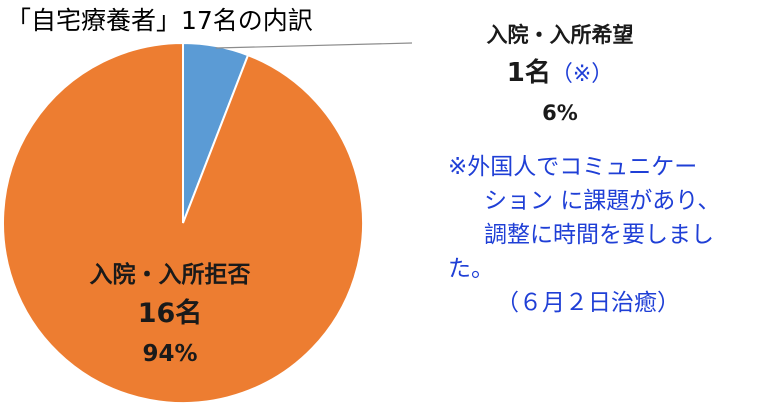 Image resolution: width=763 pixels, height=414 pixels. I want to click on footnote-line-3: 調整に時間を要しまし, so click(599, 235).